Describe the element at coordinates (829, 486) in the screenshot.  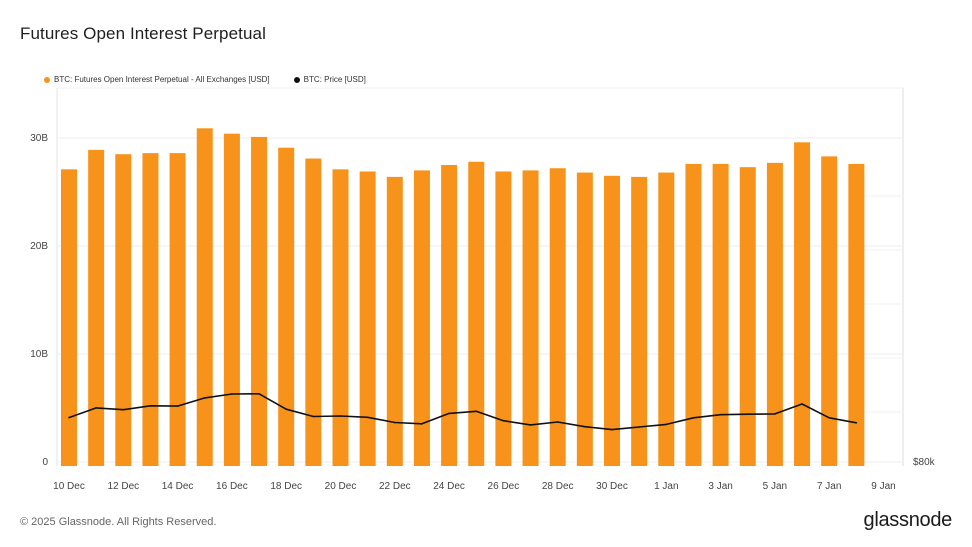
I see `x-tick-label-7-jan: 7 Jan` at that location.